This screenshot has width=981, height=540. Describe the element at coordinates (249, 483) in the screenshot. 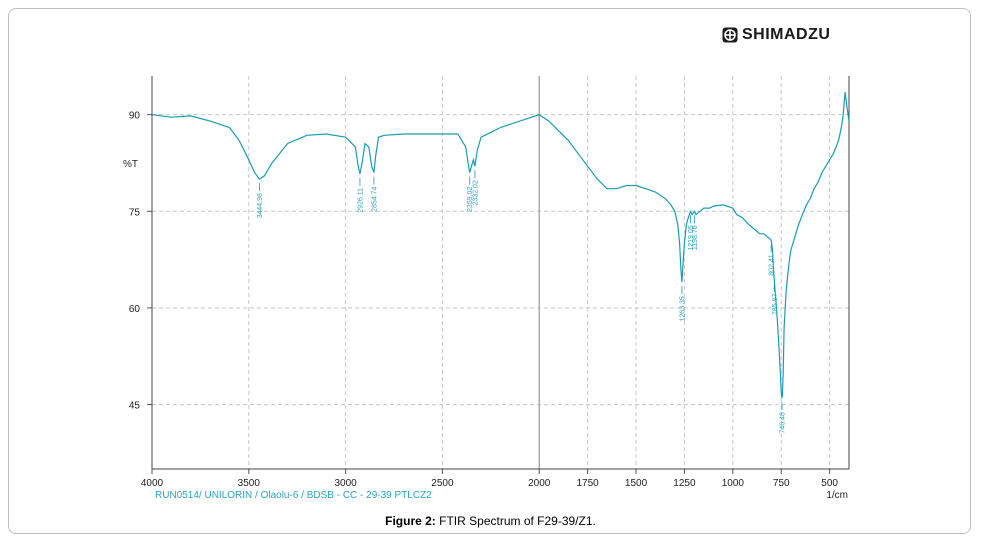

I see `x-tick-label: 3500` at that location.